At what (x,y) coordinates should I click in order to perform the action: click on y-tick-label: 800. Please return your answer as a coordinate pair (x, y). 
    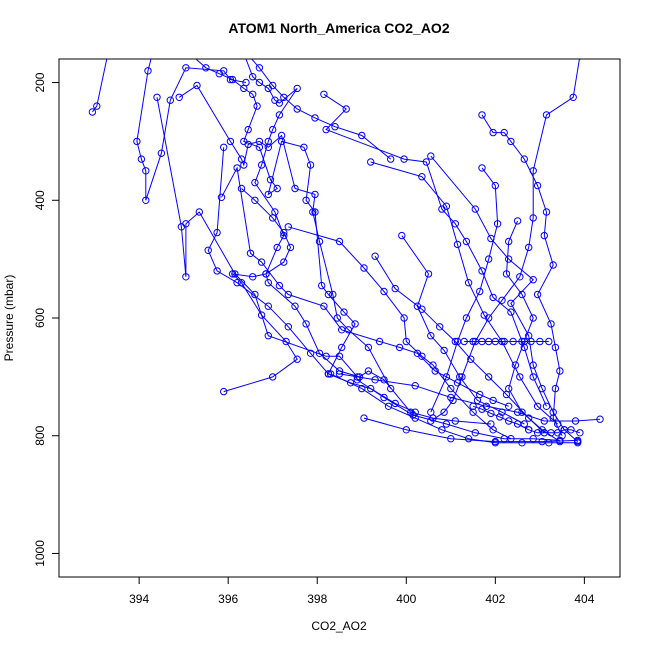
    Looking at the image, I should click on (40, 435).